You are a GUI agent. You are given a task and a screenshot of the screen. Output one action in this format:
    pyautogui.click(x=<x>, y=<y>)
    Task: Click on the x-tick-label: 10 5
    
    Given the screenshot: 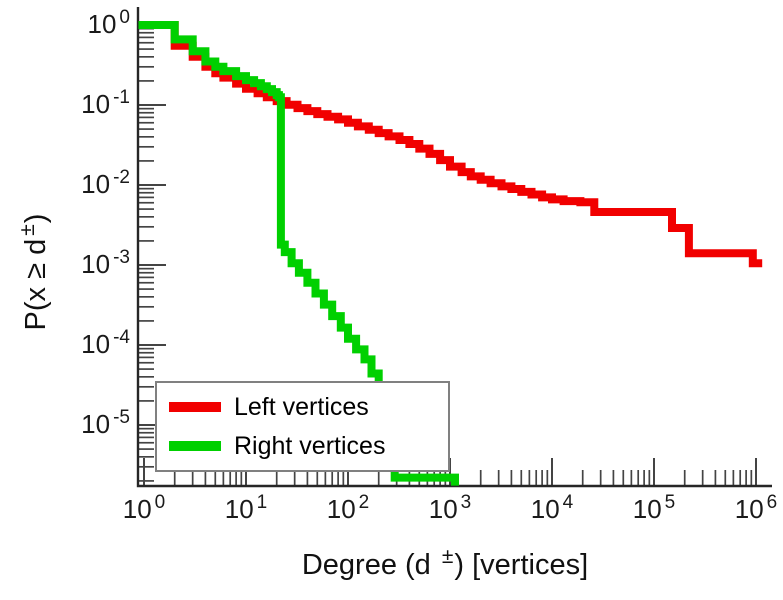 What is the action you would take?
    pyautogui.click(x=654, y=508)
    